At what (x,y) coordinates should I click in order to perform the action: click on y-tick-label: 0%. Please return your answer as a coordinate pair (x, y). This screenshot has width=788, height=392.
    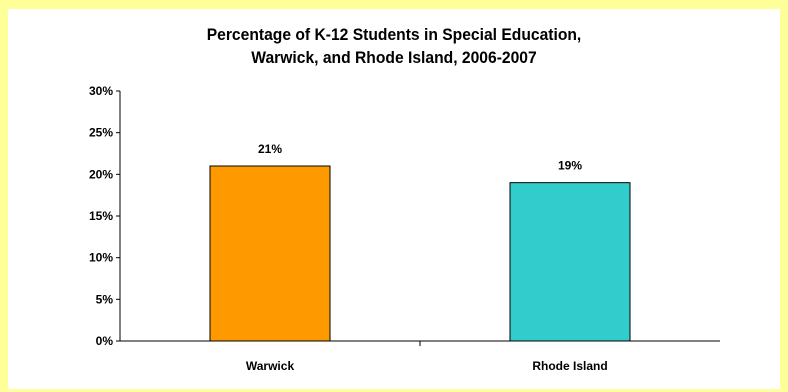
    Looking at the image, I should click on (105, 341).